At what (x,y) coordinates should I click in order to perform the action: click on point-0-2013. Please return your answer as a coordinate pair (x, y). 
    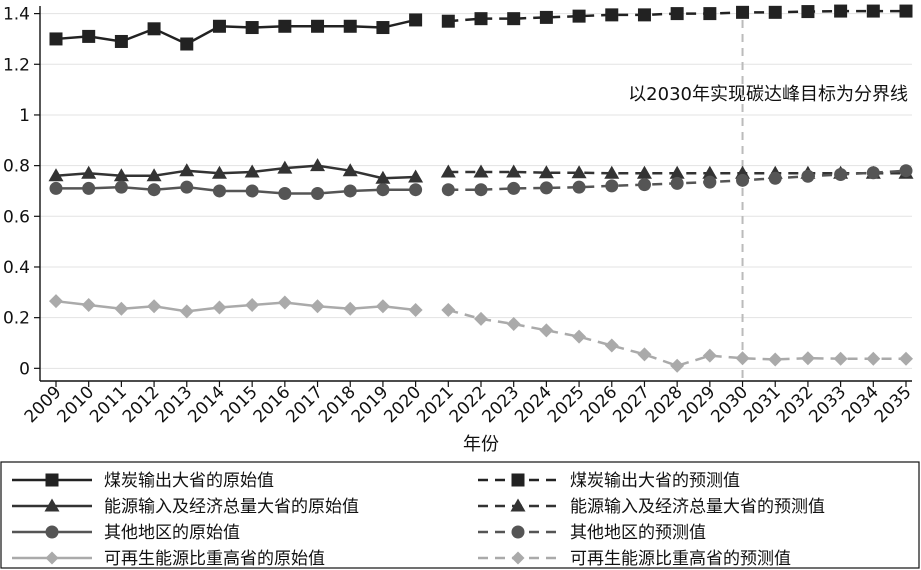
    Looking at the image, I should click on (187, 44).